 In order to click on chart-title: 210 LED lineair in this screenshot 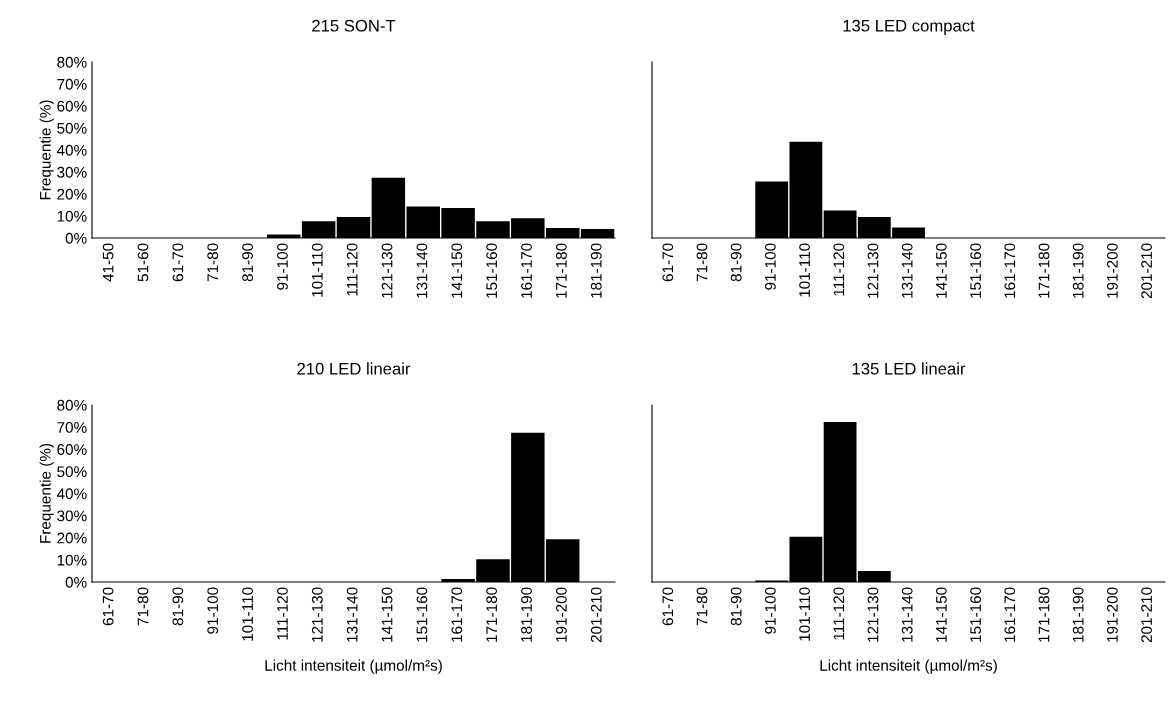, I will do `click(354, 368)`.